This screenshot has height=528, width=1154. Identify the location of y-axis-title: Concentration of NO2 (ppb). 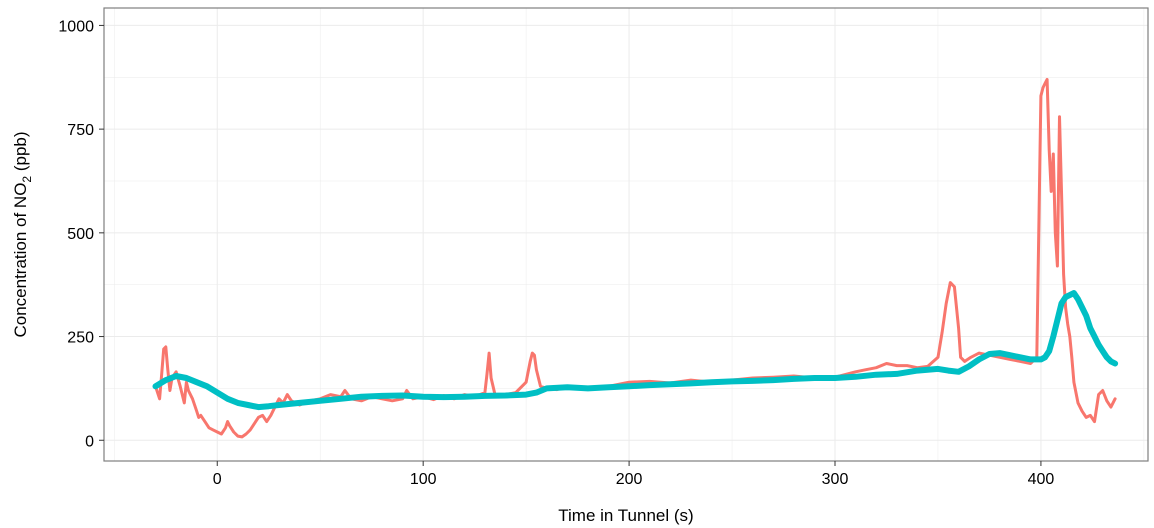
(22, 234).